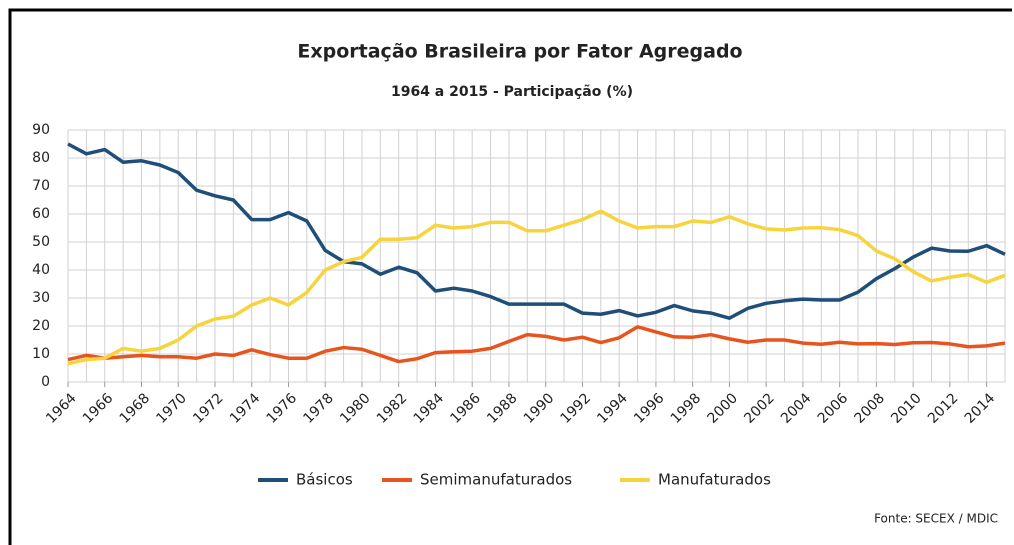 The image size is (1014, 545). What do you see at coordinates (41, 242) in the screenshot?
I see `y-tick-label: 50` at bounding box center [41, 242].